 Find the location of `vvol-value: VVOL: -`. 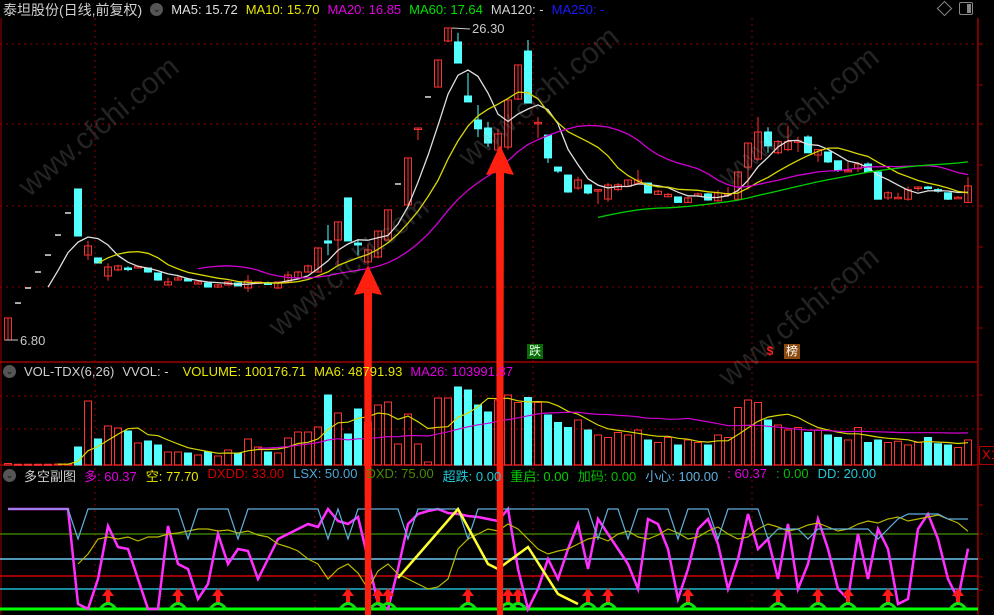

vvol-value: VVOL: - is located at coordinates (145, 371).